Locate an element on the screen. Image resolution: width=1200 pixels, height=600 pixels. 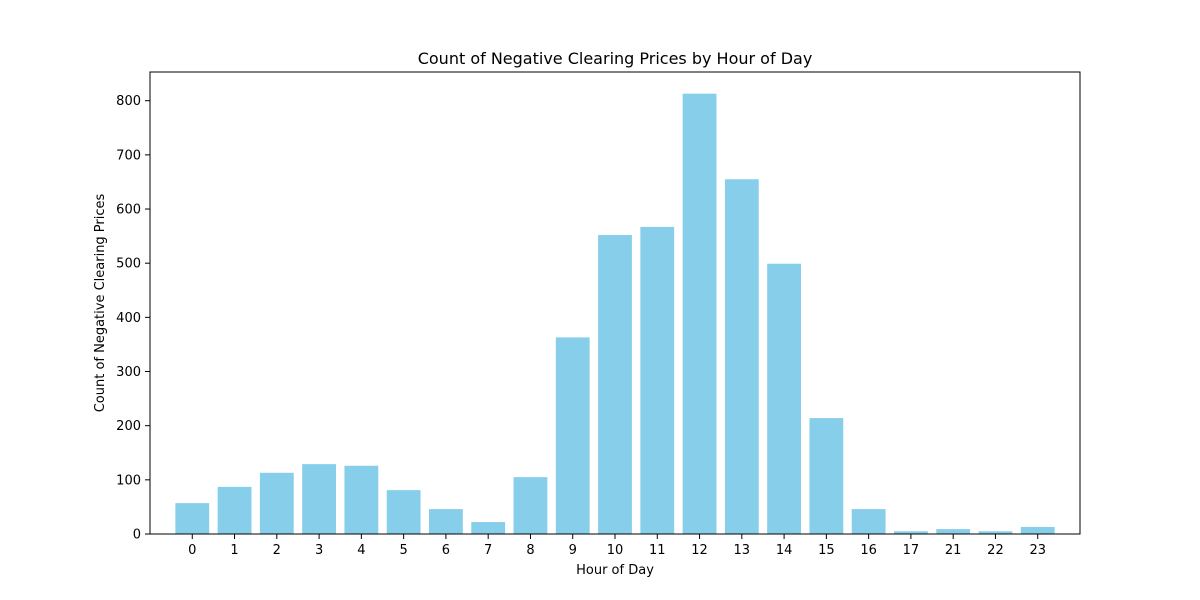
y-axis-label: Count of Negative Clearing Prices is located at coordinates (100, 302).